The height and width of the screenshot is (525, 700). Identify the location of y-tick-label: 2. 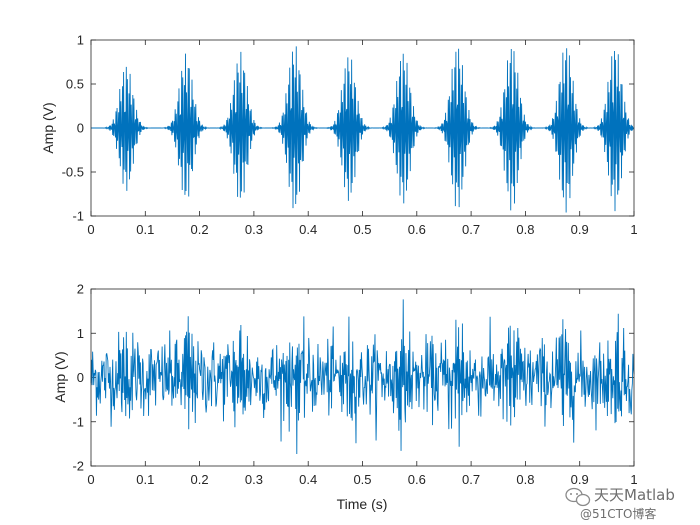
(80, 289).